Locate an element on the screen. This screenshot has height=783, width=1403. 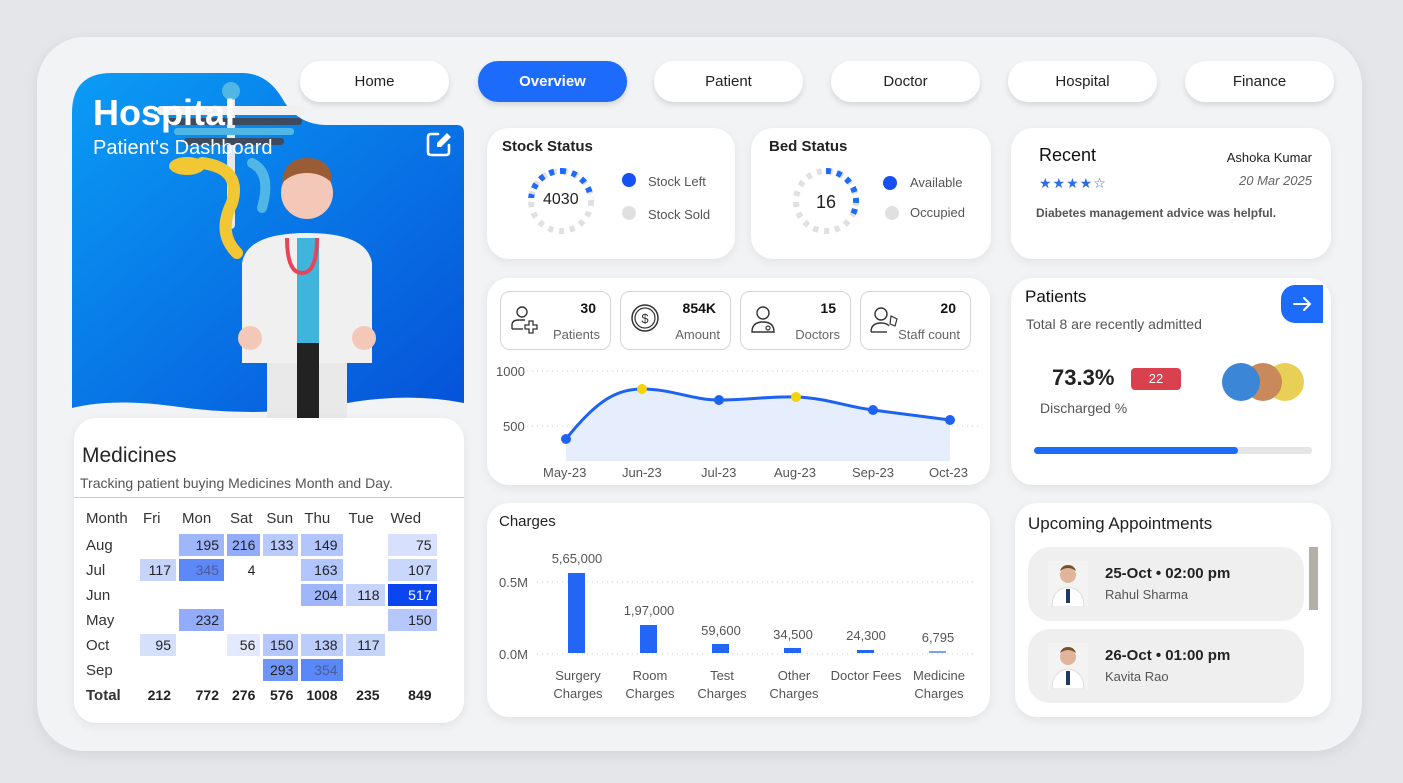
appointment-name: Rahul Sharma is located at coordinates (1147, 594).